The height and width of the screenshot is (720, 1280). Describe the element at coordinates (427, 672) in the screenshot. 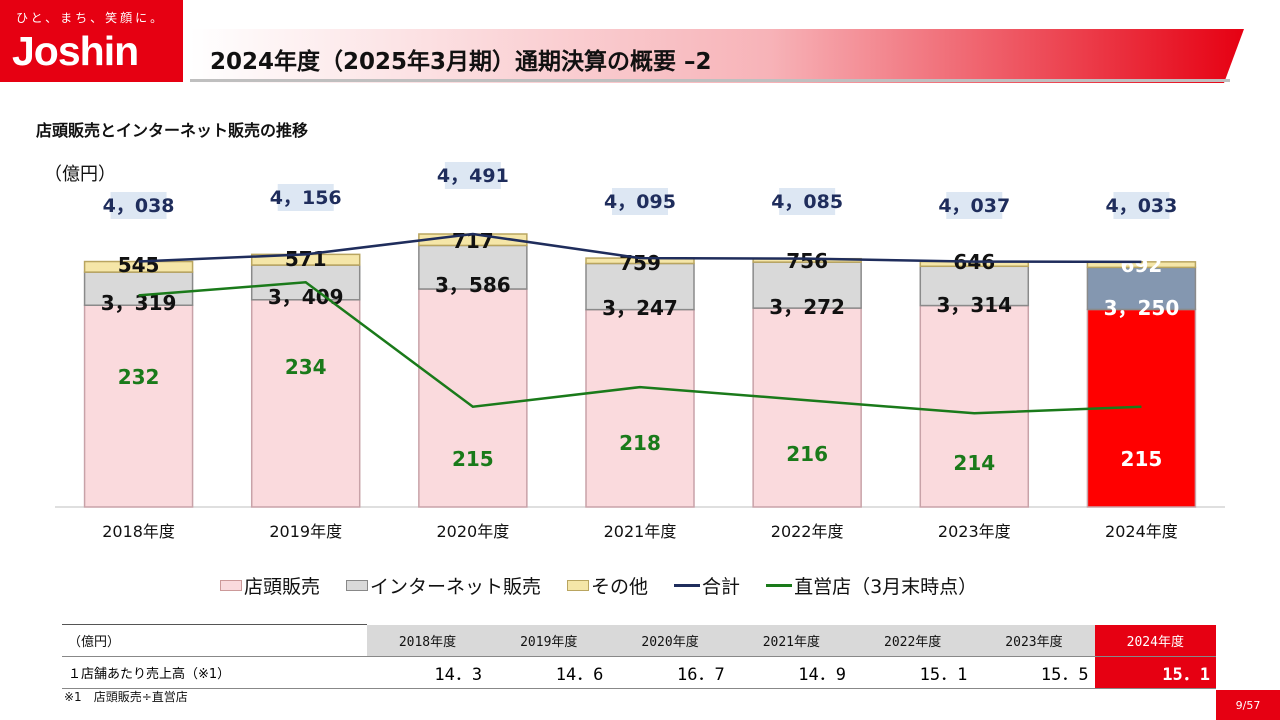

I see `table-value-2018: 14．3` at that location.